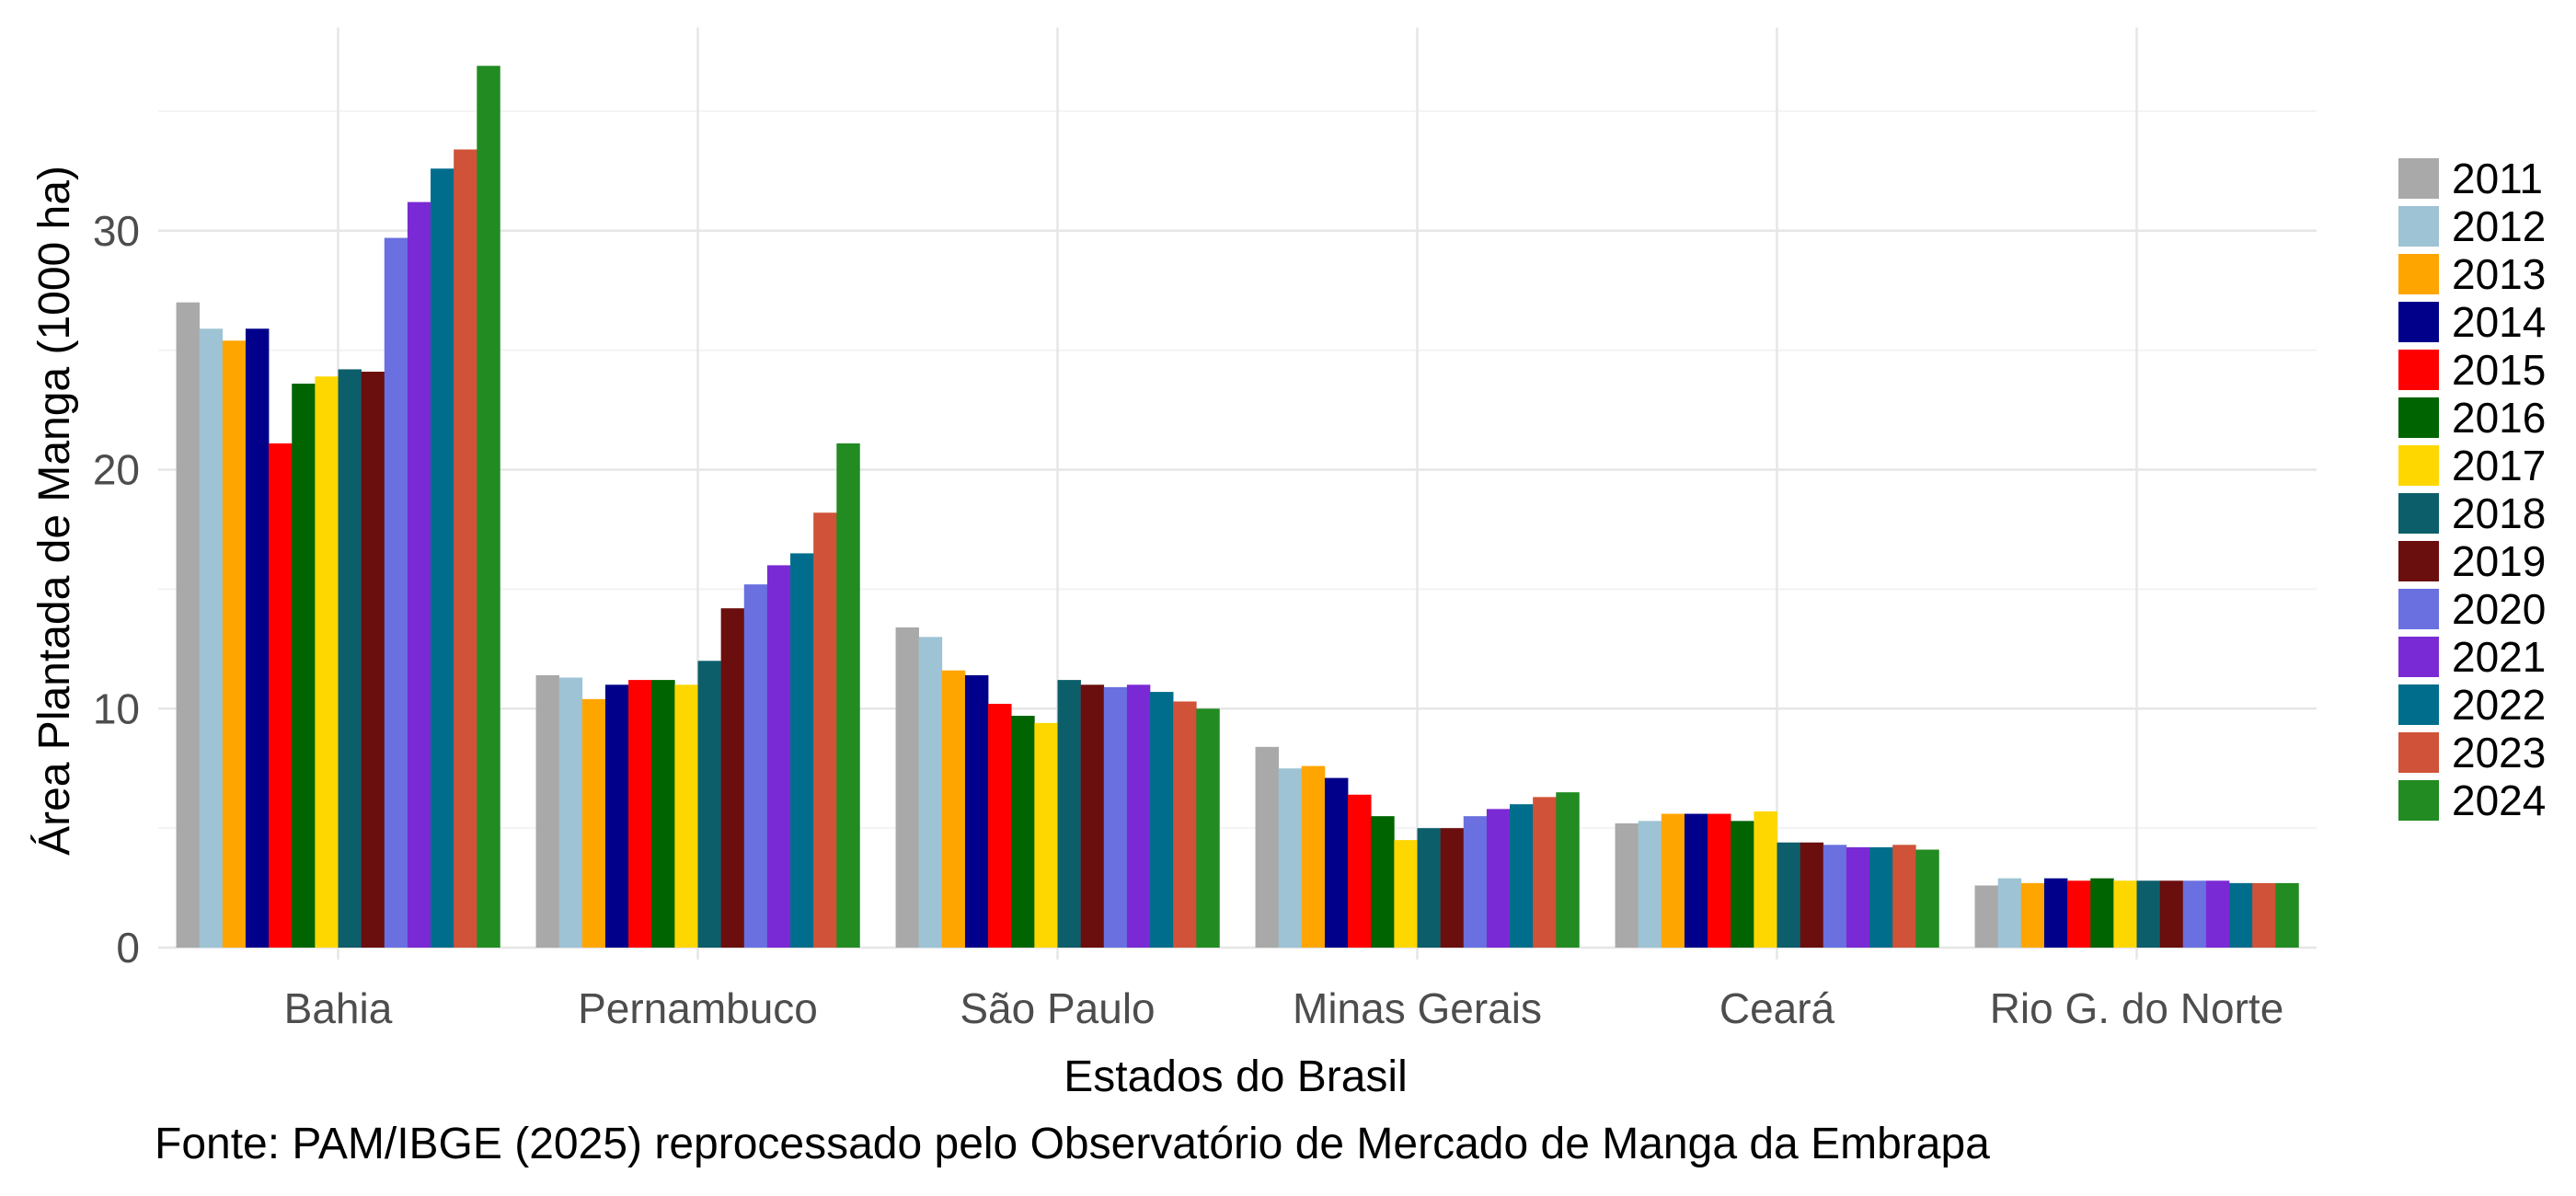  I want to click on legend-item: 2013, so click(2472, 274).